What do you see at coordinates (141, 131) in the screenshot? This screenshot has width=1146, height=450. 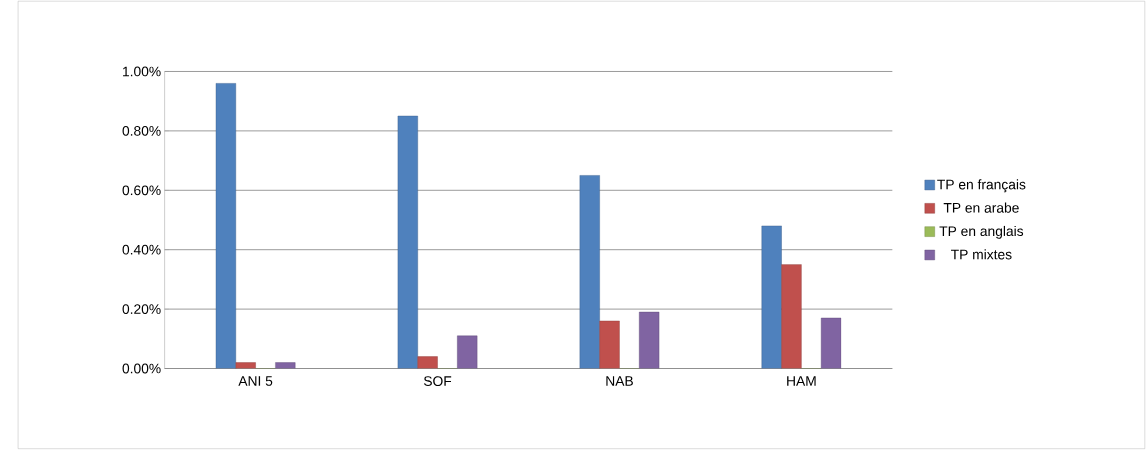 I see `y-tick-label: 0.80%` at bounding box center [141, 131].